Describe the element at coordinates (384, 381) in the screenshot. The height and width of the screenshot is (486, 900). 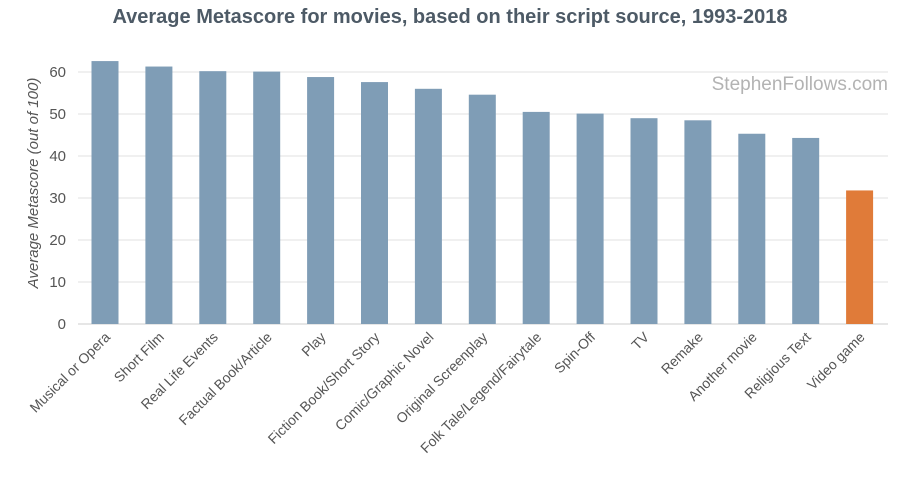
I see `x-category-label: Comic/Graphic Novel` at that location.